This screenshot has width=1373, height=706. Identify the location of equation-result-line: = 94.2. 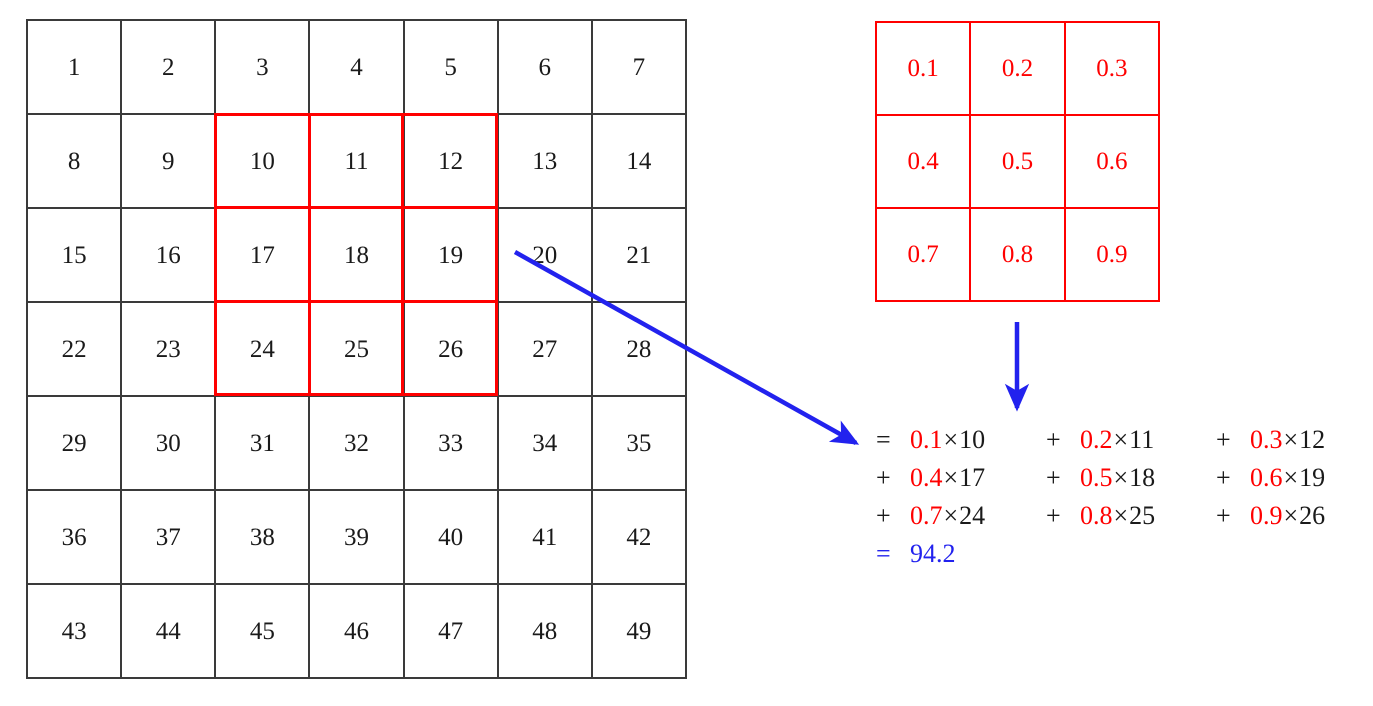
(1116, 554).